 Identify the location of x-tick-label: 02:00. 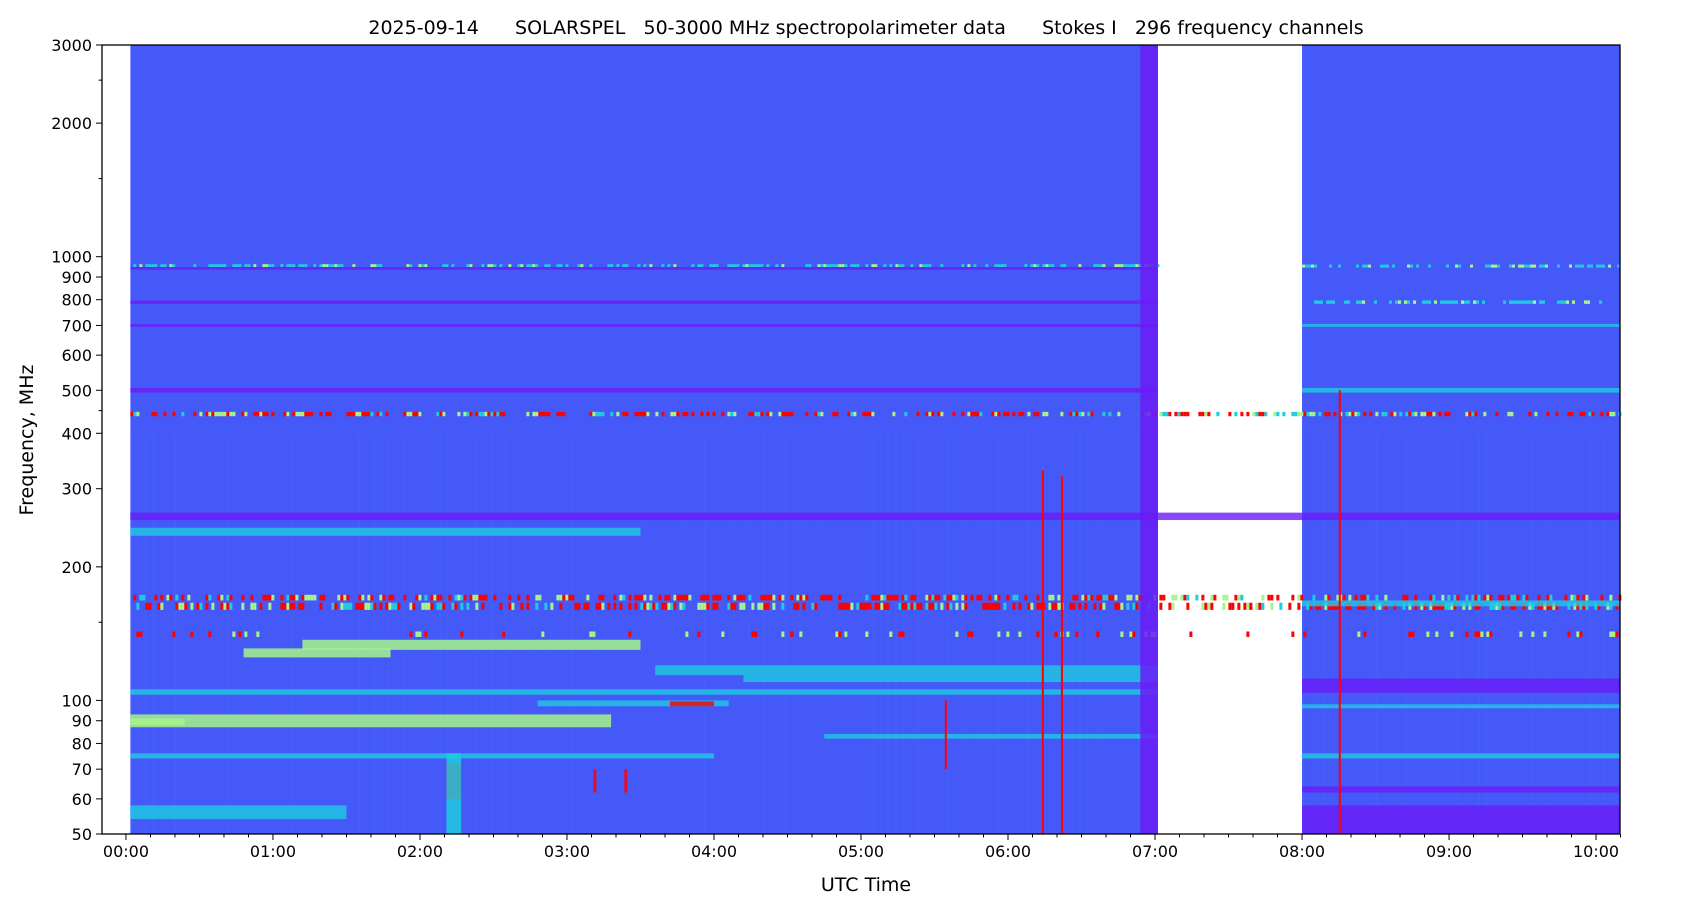
(420, 851).